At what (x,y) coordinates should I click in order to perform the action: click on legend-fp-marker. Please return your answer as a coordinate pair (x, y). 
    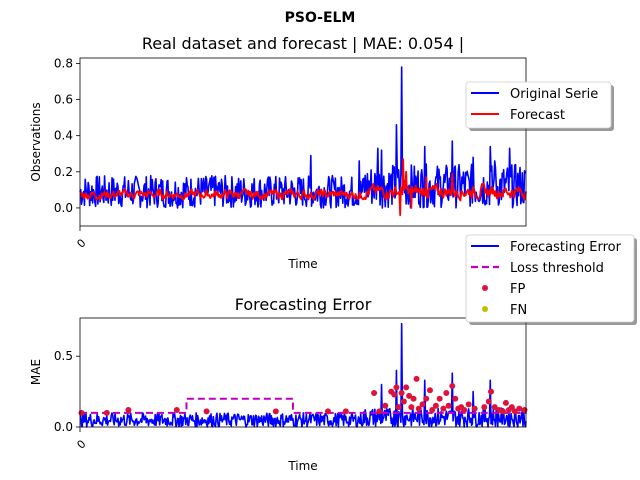
    Looking at the image, I should click on (485, 288).